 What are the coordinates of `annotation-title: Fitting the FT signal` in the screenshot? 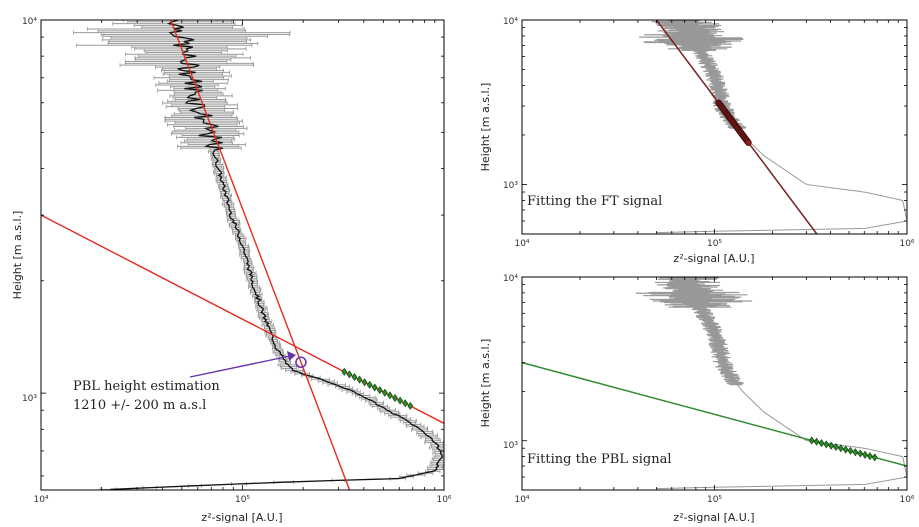 It's located at (594, 201).